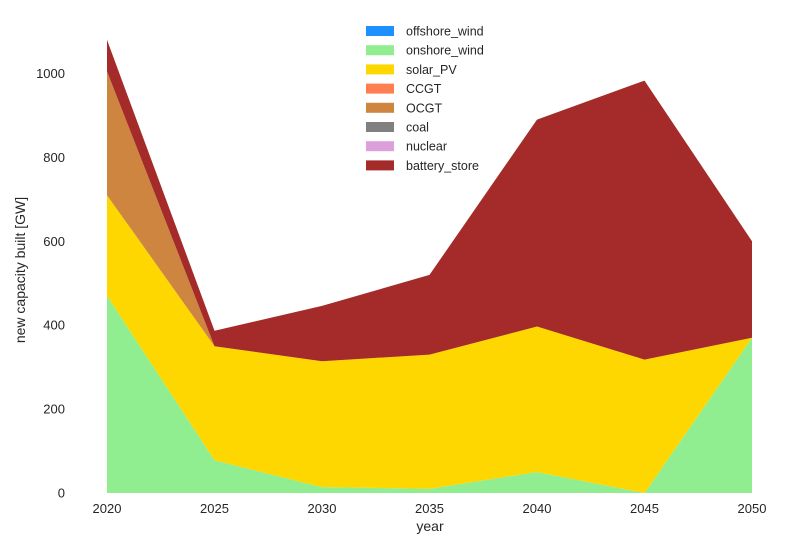  I want to click on x-tick-label: 2020, so click(107, 508).